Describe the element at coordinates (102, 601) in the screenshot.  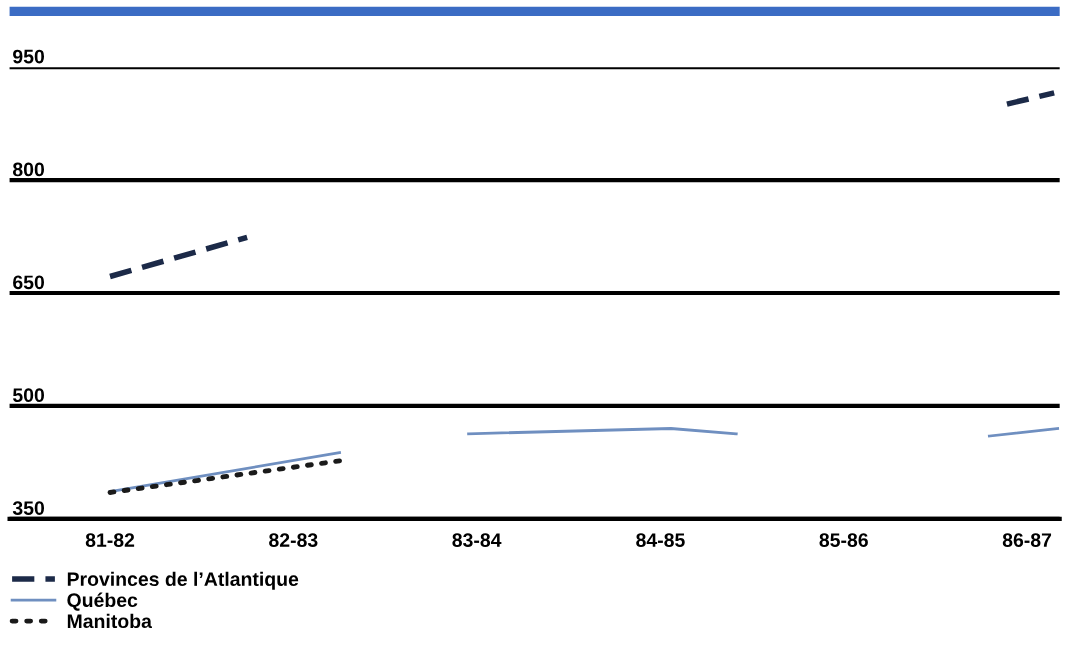
I see `legend-label: Québec` at that location.